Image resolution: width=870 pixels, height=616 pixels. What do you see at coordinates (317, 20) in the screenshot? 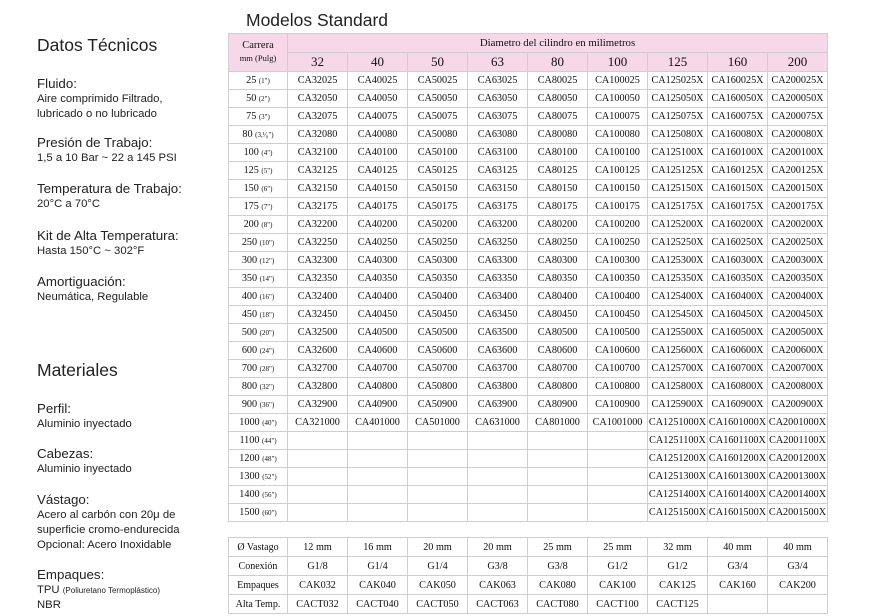
I see `models-title: Modelos Standard` at bounding box center [317, 20].